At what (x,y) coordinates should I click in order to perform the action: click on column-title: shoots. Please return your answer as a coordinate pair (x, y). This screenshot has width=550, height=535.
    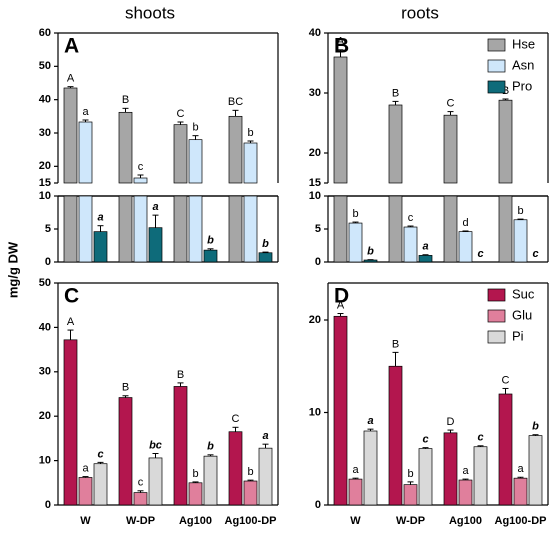
    Looking at the image, I should click on (150, 12).